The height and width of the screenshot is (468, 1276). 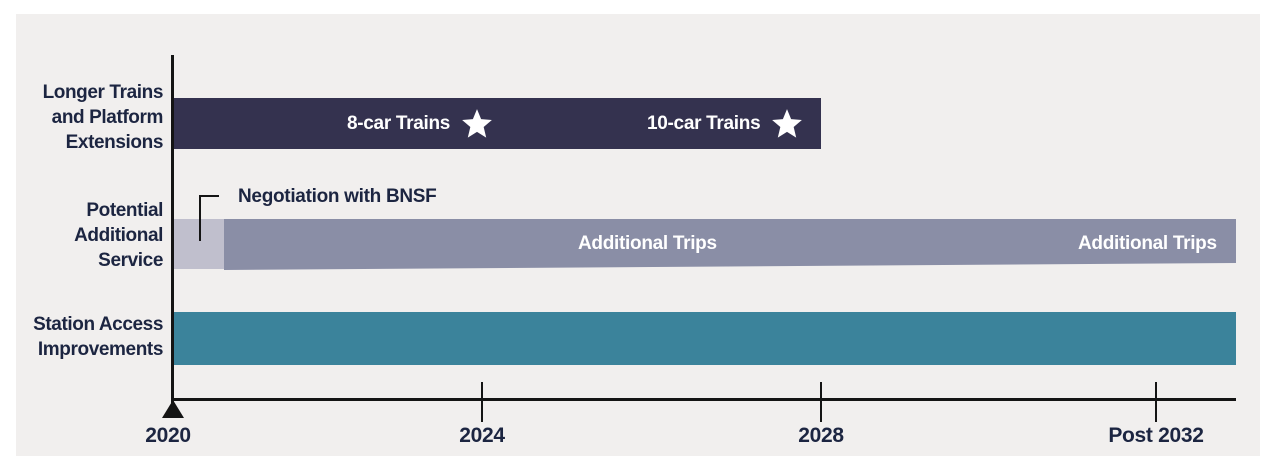 What do you see at coordinates (172, 229) in the screenshot?
I see `vertical-axis` at bounding box center [172, 229].